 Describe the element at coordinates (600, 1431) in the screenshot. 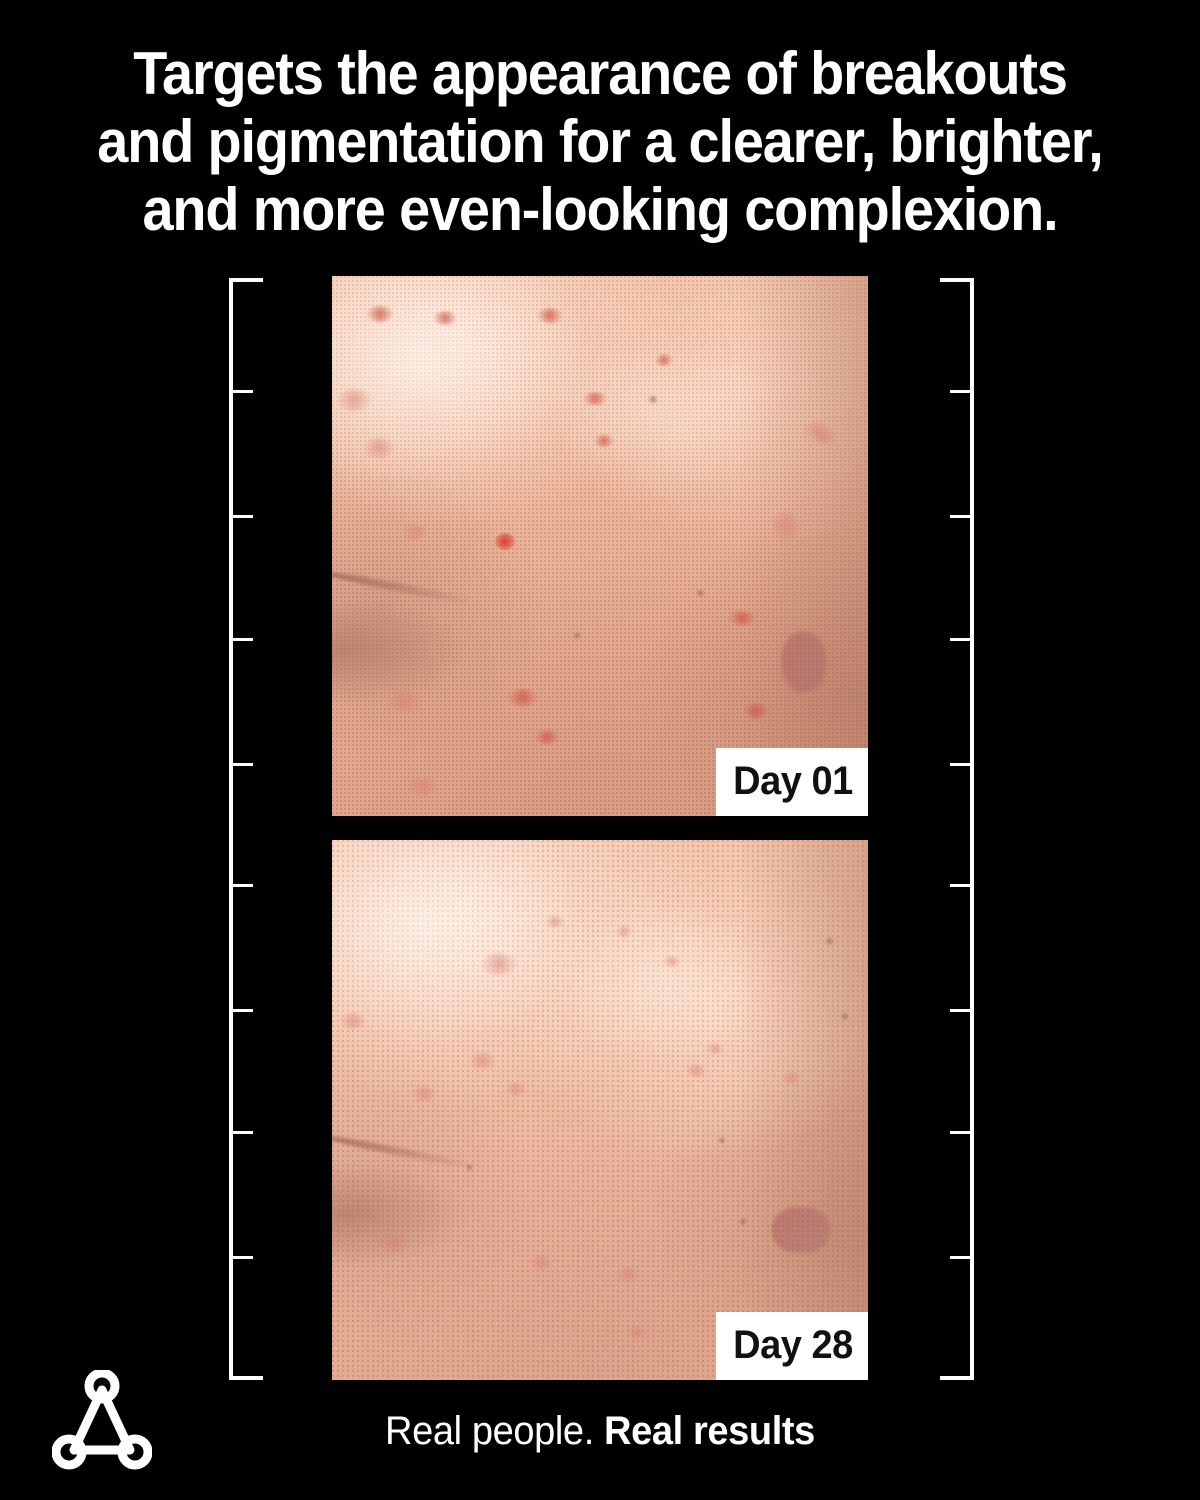

I see `footer-tagline: Real people. Real results` at that location.